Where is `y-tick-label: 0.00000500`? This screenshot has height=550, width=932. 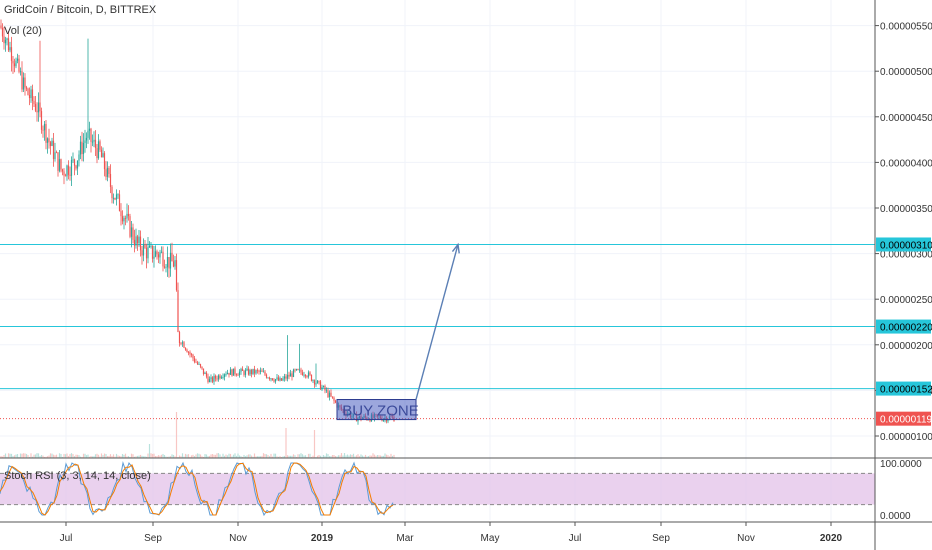
y-tick-label: 0.00000500 is located at coordinates (906, 72).